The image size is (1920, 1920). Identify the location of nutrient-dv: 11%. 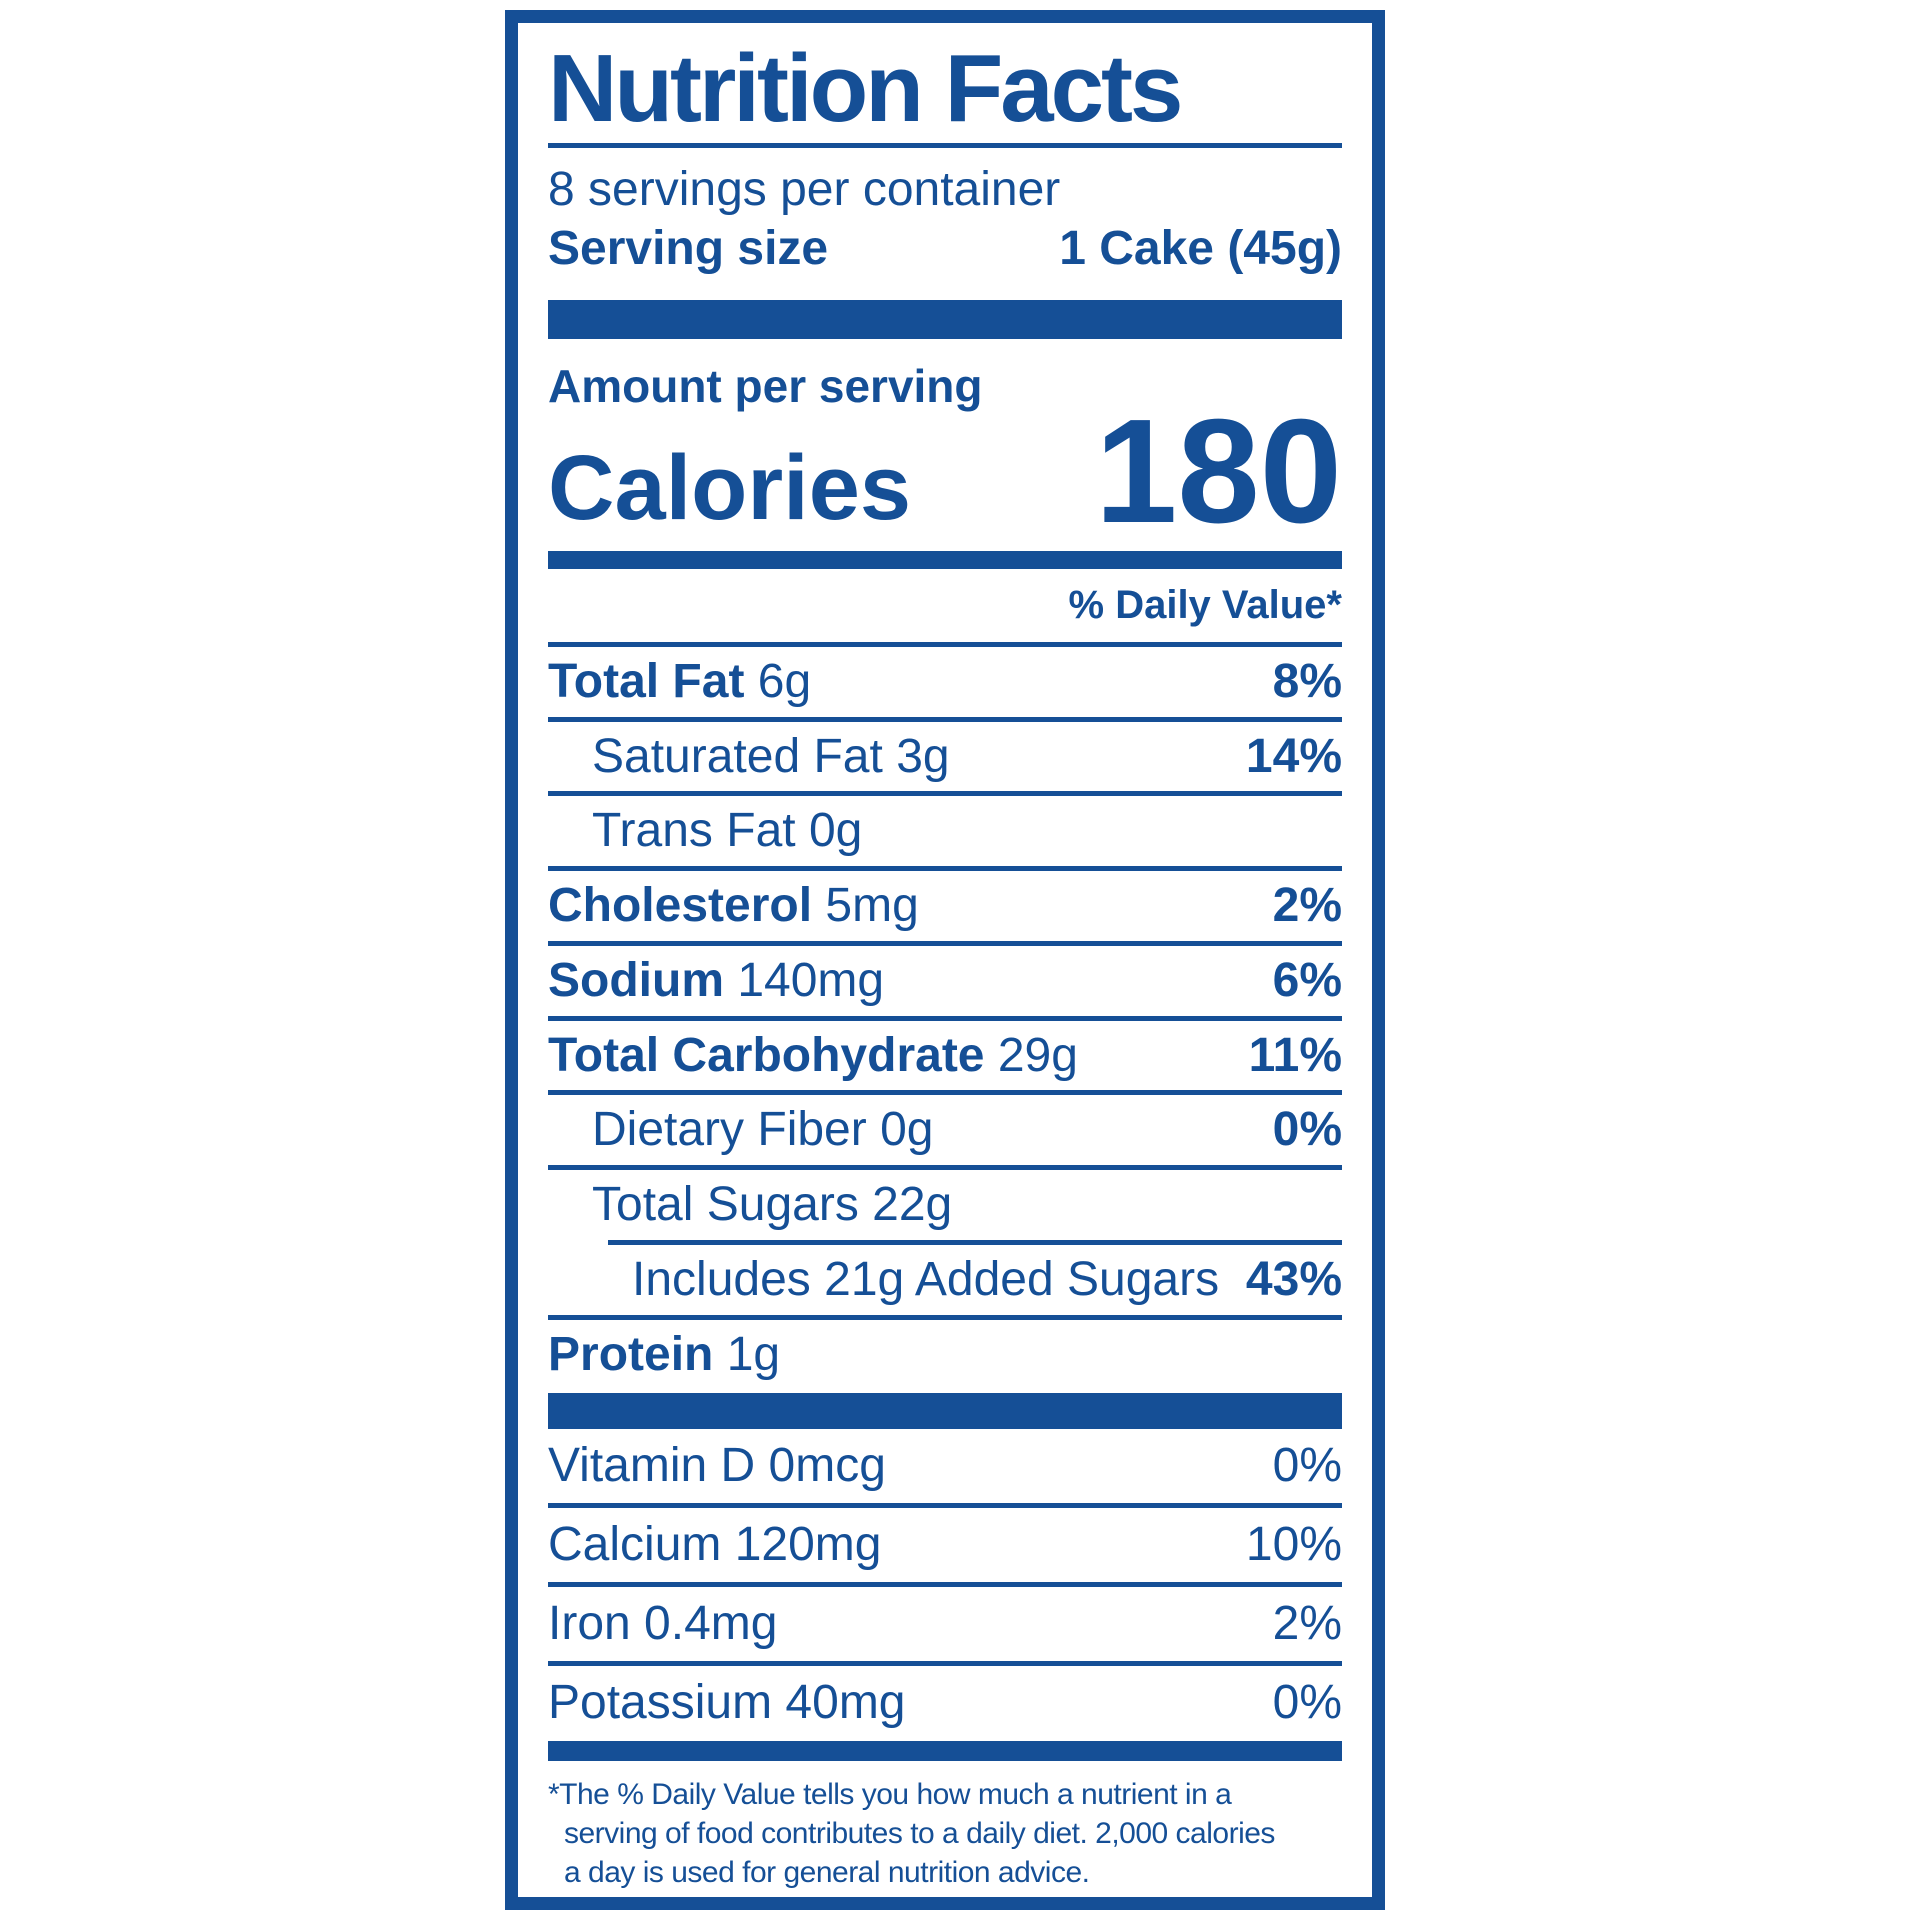
(1295, 1055).